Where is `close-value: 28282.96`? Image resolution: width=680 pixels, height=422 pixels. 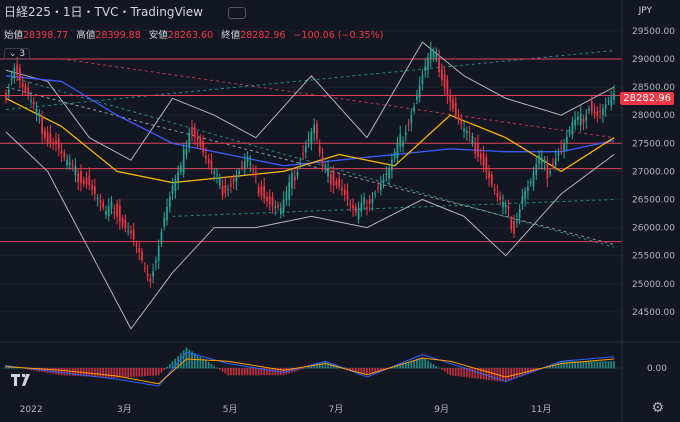
close-value: 28282.96 is located at coordinates (263, 35).